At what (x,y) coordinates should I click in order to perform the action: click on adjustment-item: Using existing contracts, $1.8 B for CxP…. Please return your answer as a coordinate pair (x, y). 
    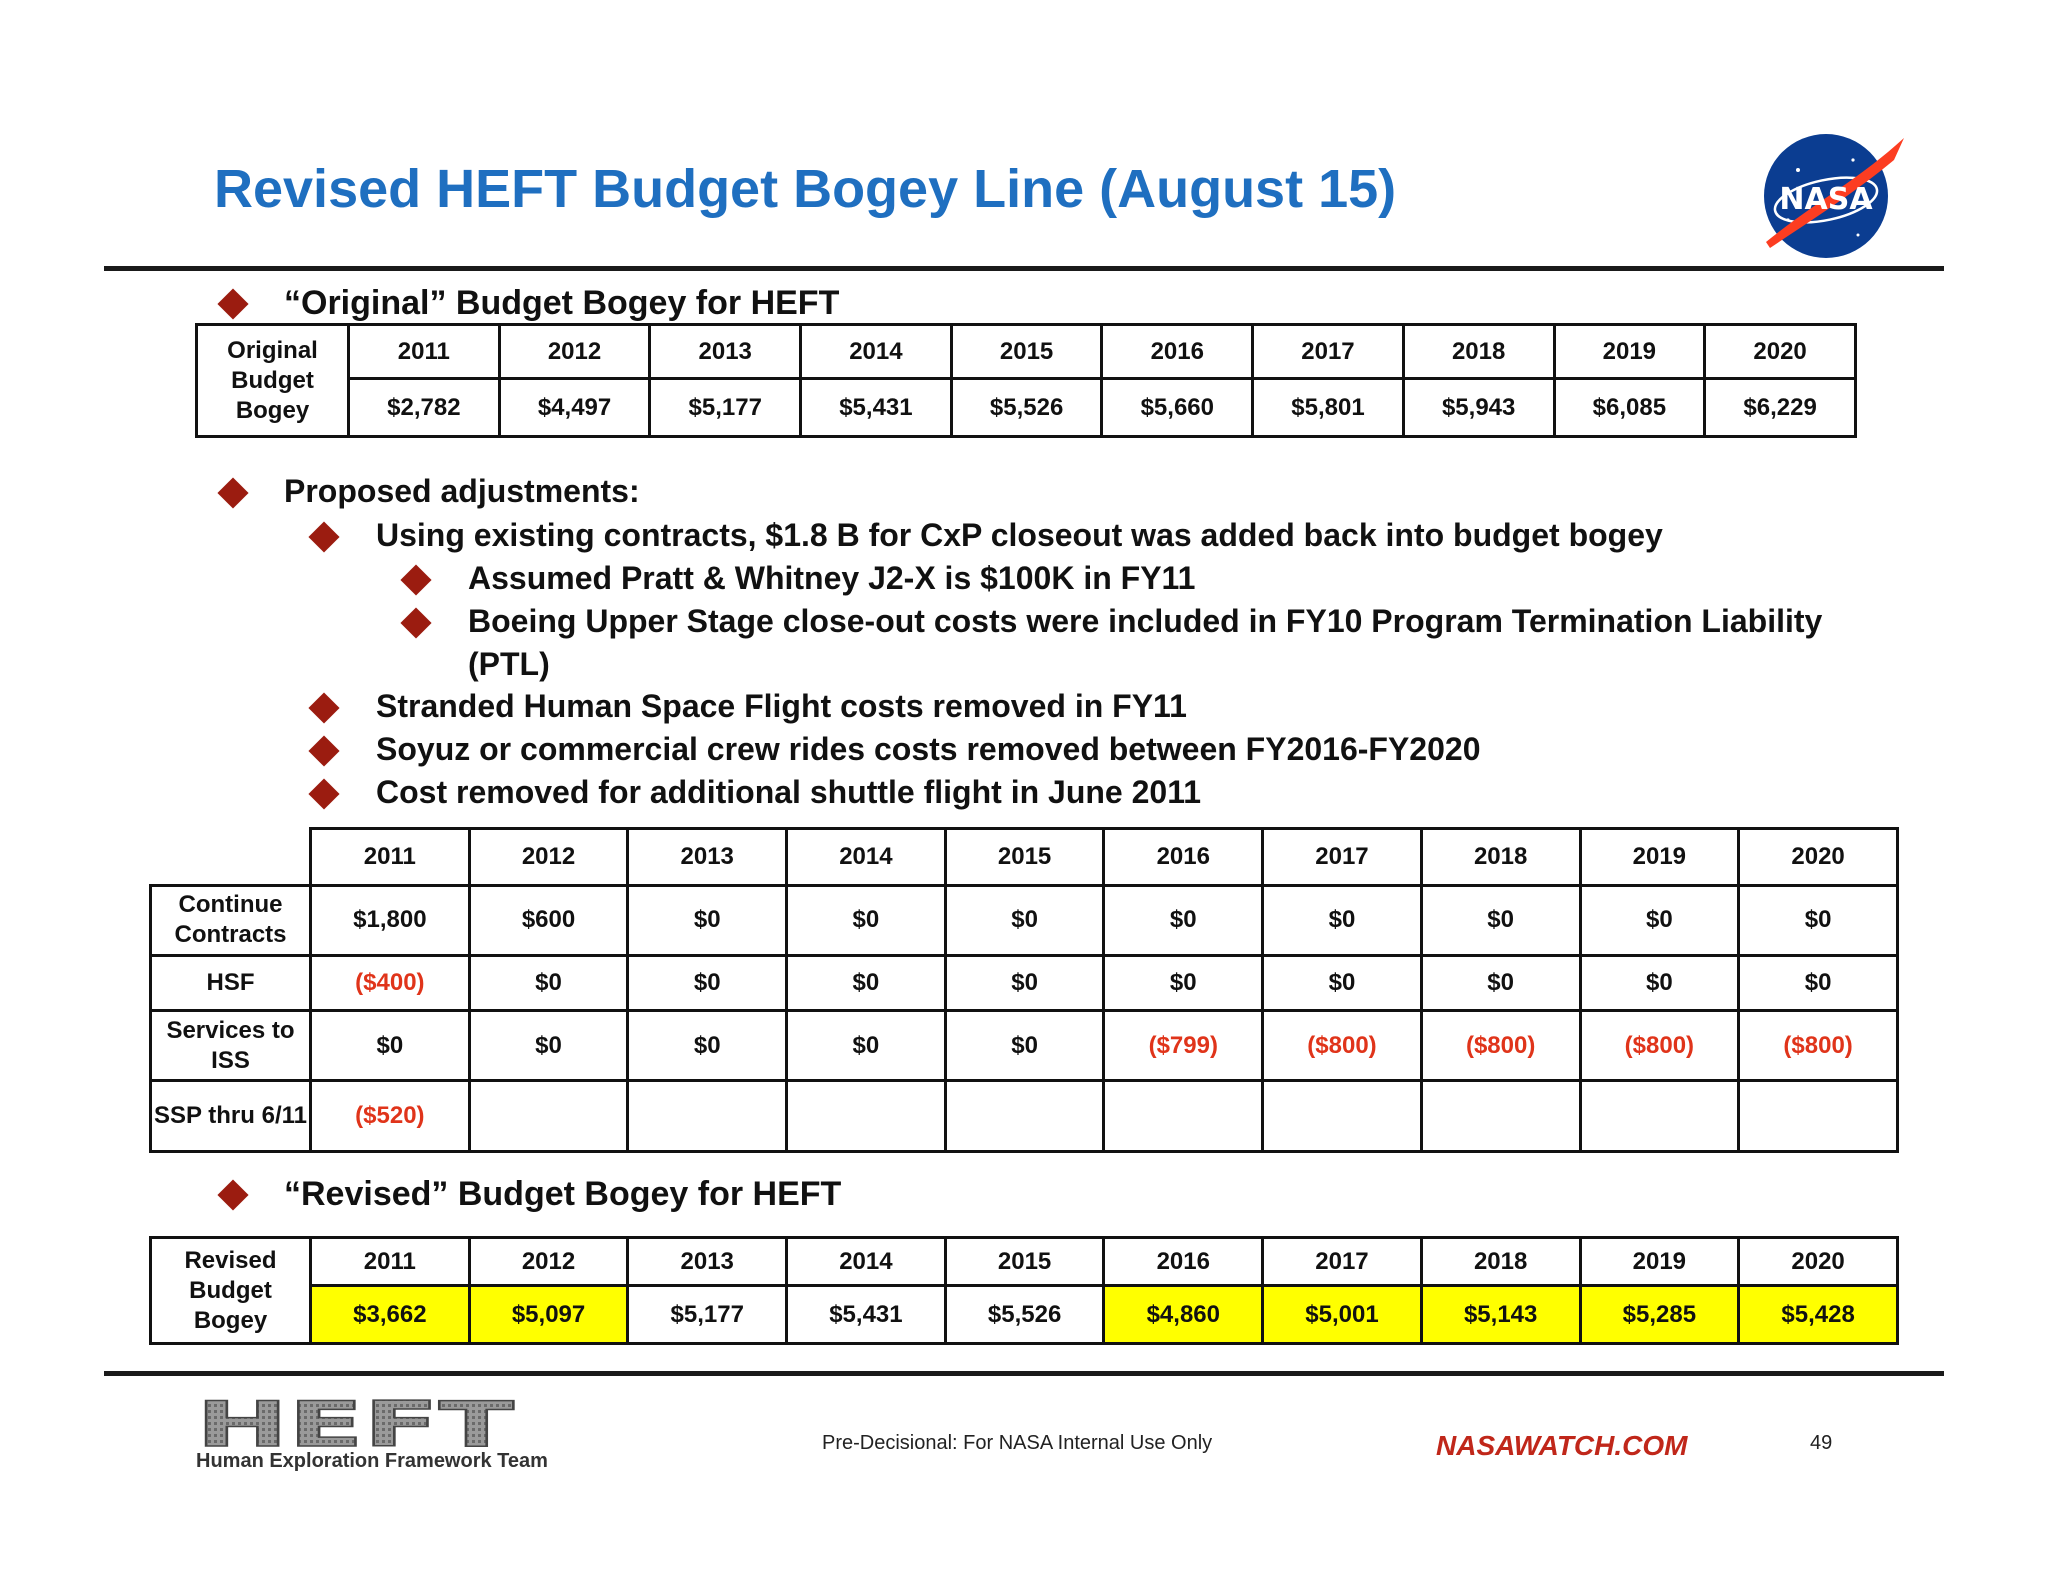
    Looking at the image, I should click on (1019, 535).